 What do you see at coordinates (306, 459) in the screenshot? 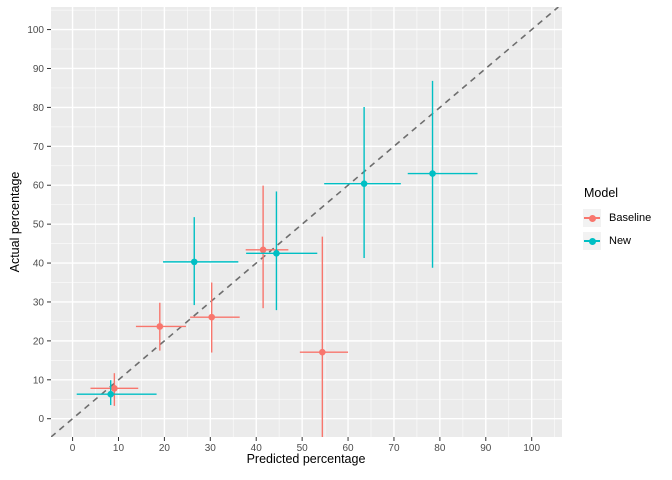
I see `x-axis-title: Predicted percentage` at bounding box center [306, 459].